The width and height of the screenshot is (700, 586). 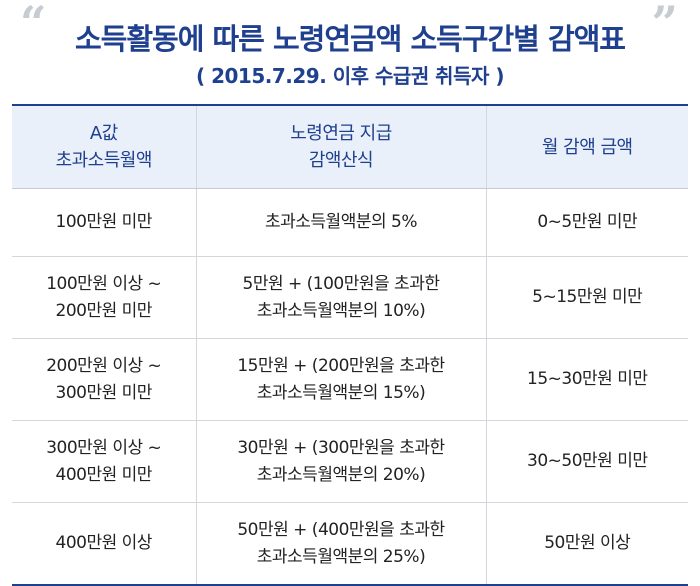 I want to click on income-range-cell: 400만원 이상, so click(x=104, y=544).